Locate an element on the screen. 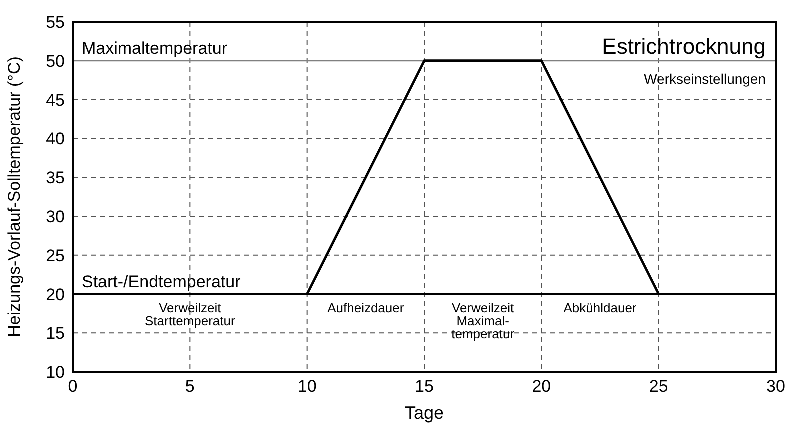 Image resolution: width=789 pixels, height=425 pixels. y-tick-label: 35 is located at coordinates (55, 178).